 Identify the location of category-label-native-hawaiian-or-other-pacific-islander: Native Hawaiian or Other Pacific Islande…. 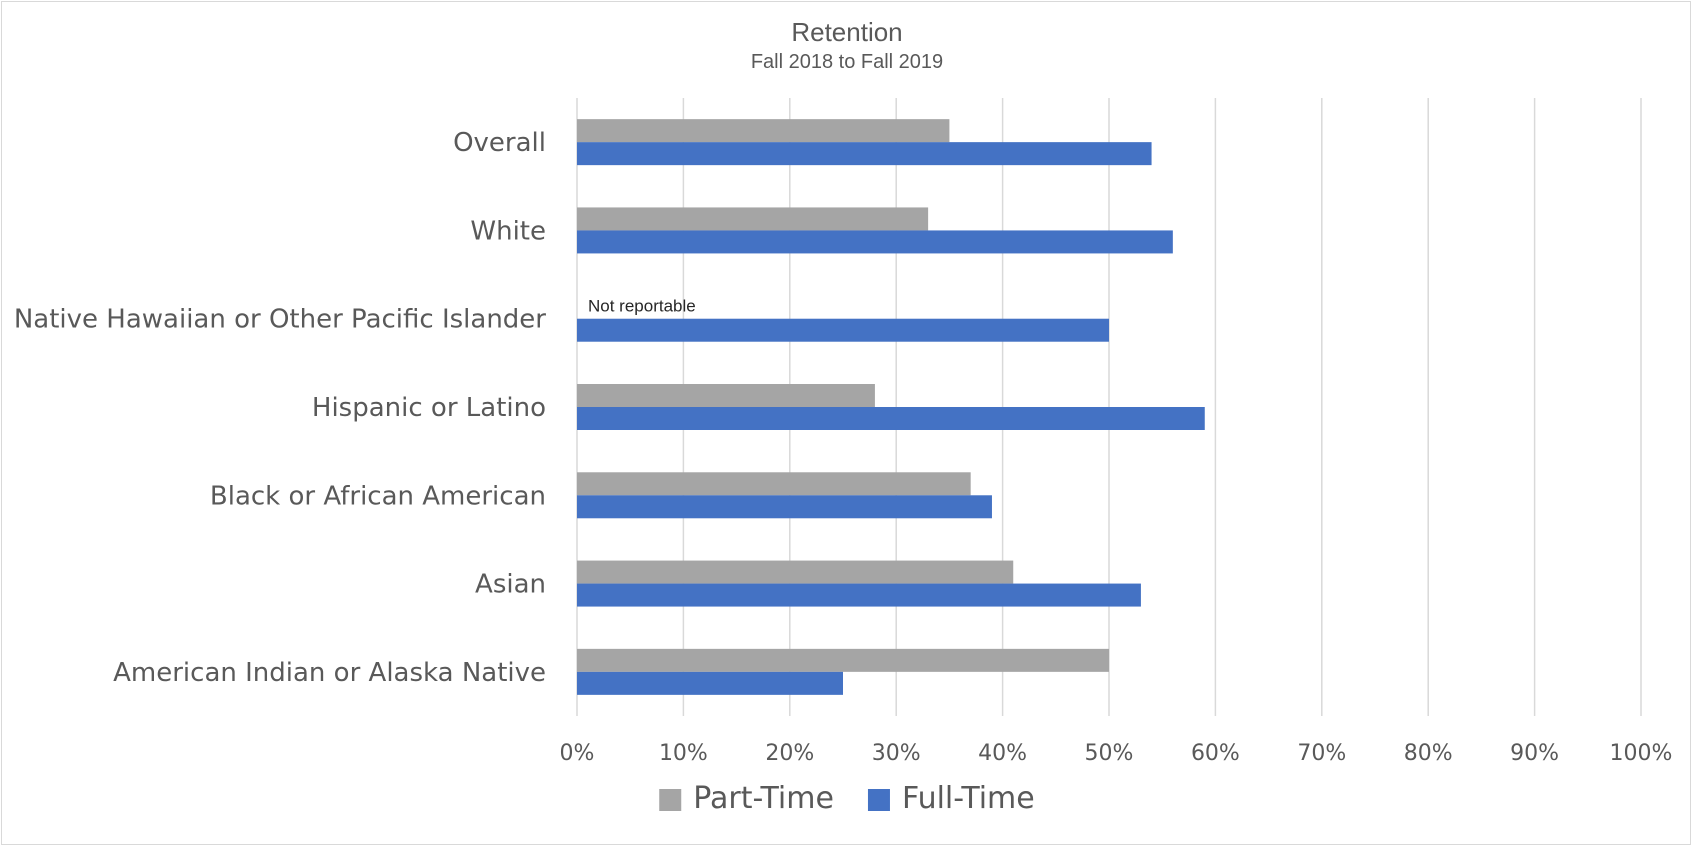
(280, 320).